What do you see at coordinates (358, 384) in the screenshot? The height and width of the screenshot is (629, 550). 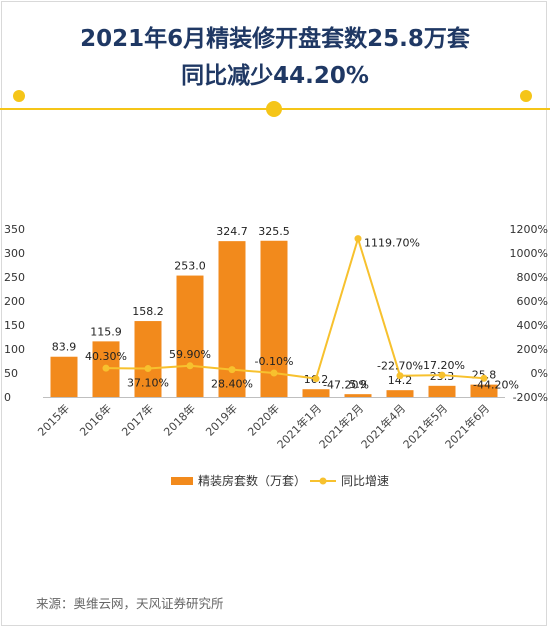 I see `bar-value-label: 5.9` at bounding box center [358, 384].